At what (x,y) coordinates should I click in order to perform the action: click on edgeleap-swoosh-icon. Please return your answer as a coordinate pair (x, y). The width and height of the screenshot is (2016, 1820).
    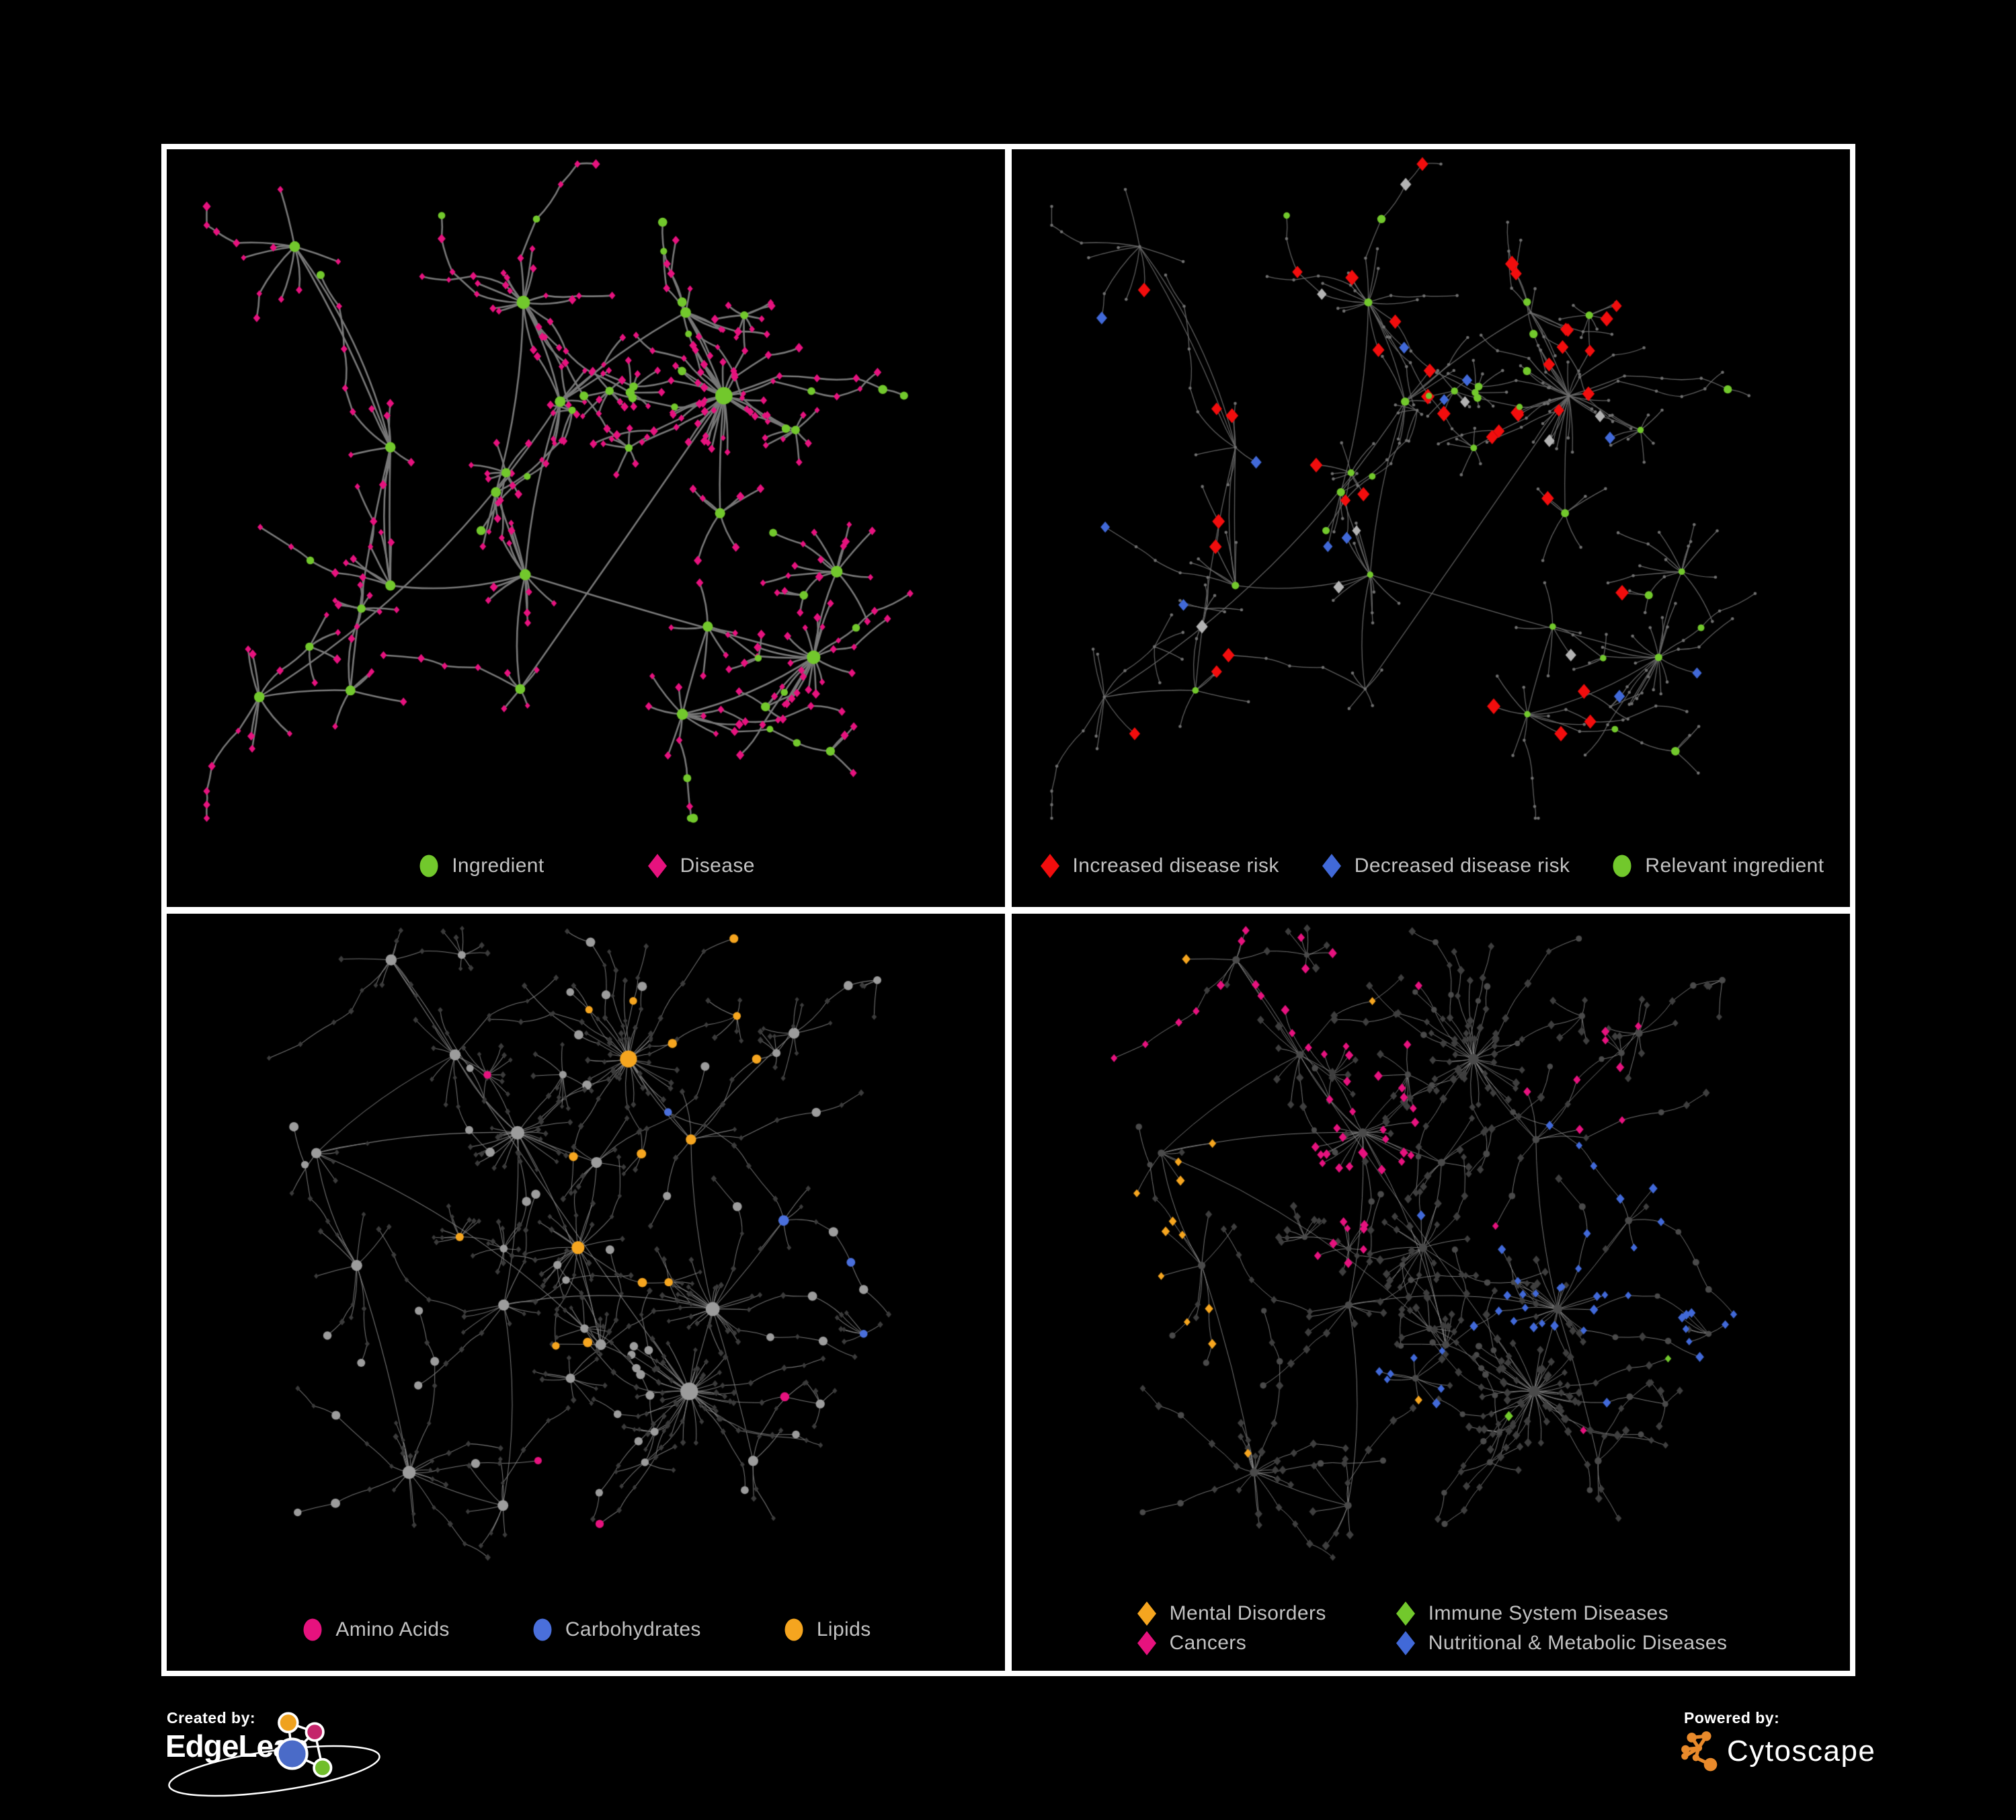
    Looking at the image, I should click on (274, 1771).